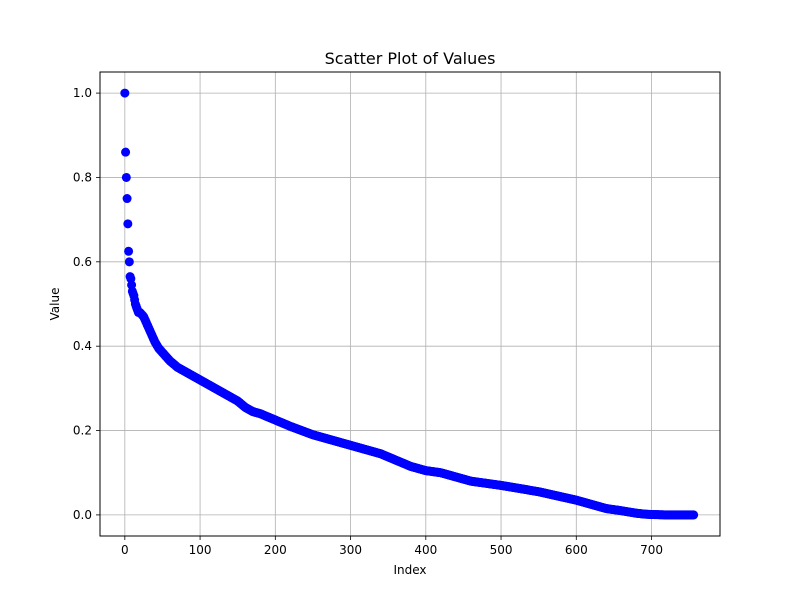 The image size is (800, 600). What do you see at coordinates (425, 550) in the screenshot?
I see `x-tick-label: 400` at bounding box center [425, 550].